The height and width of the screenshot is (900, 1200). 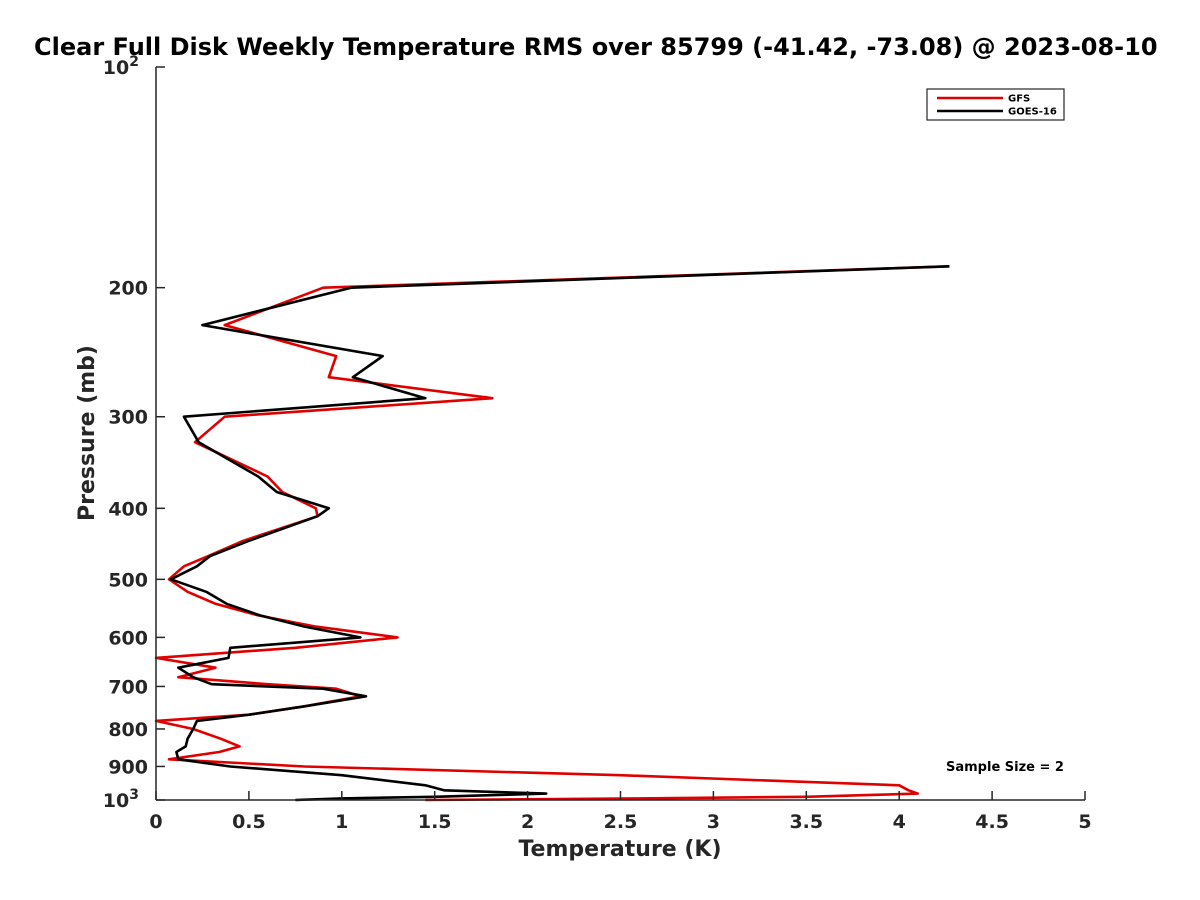 What do you see at coordinates (249, 822) in the screenshot?
I see `x-tick-label: 0.5` at bounding box center [249, 822].